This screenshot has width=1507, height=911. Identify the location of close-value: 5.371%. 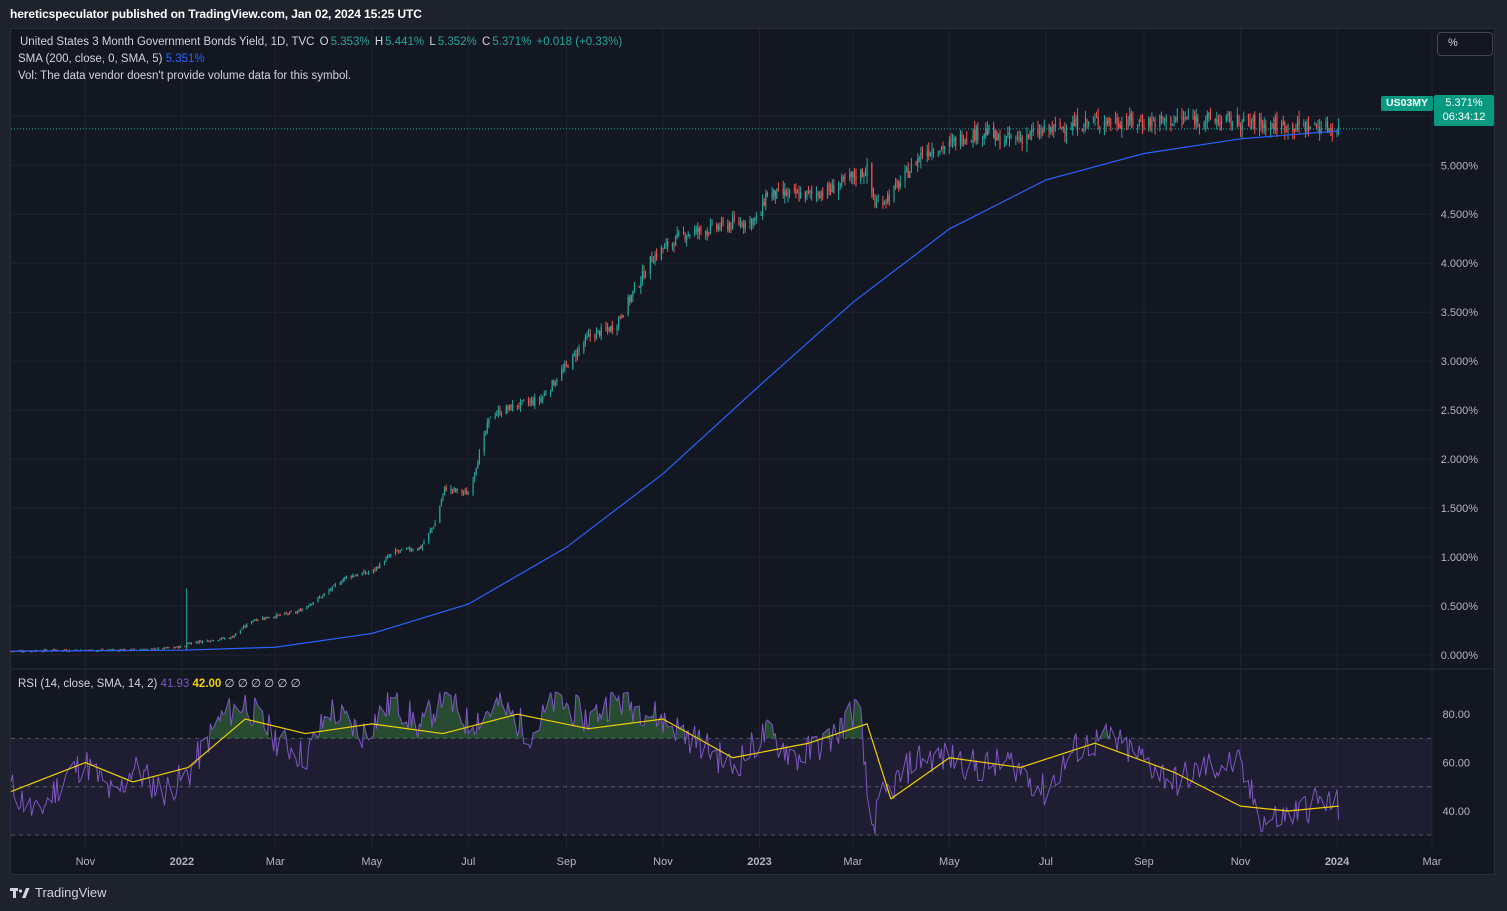
(512, 42).